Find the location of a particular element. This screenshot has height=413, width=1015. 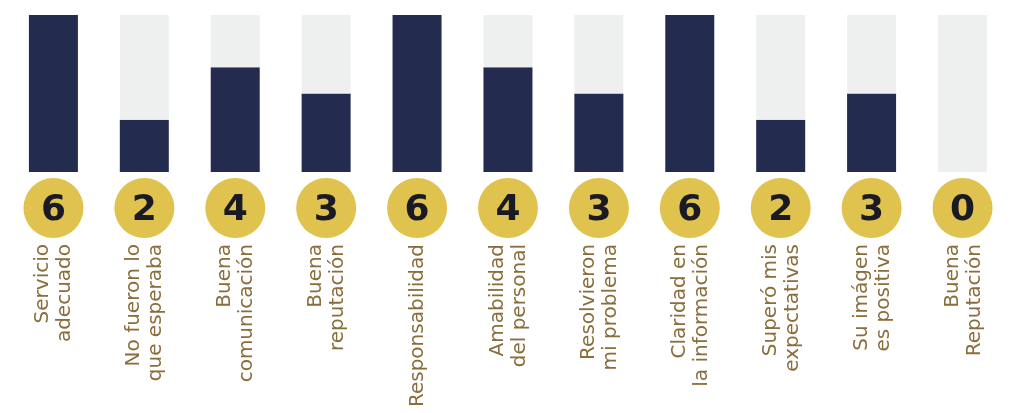

x-tick-label: Responsabilidad is located at coordinates (415, 326).